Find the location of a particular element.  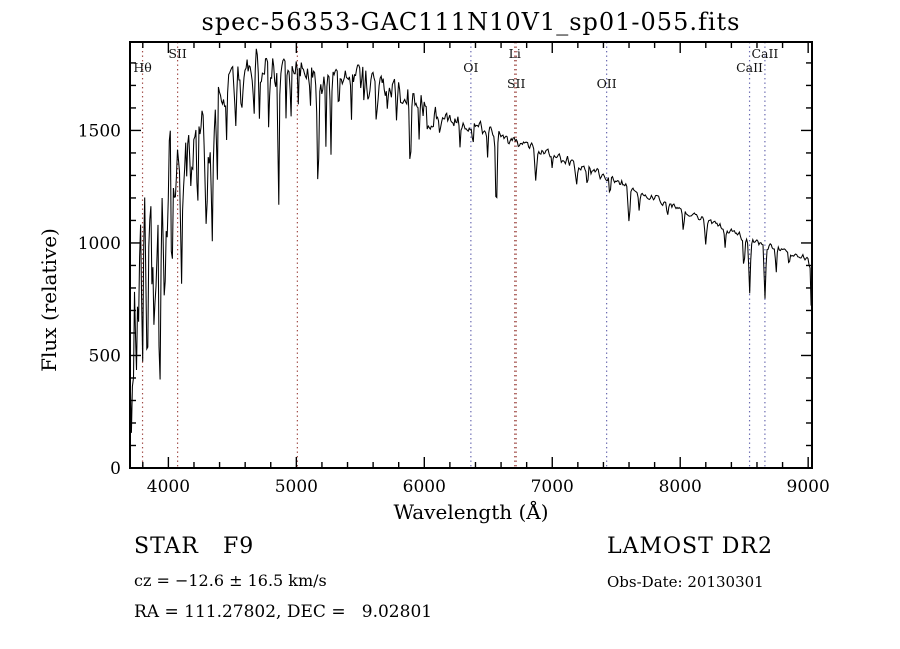

y-tick-label: 0 is located at coordinates (115, 469).